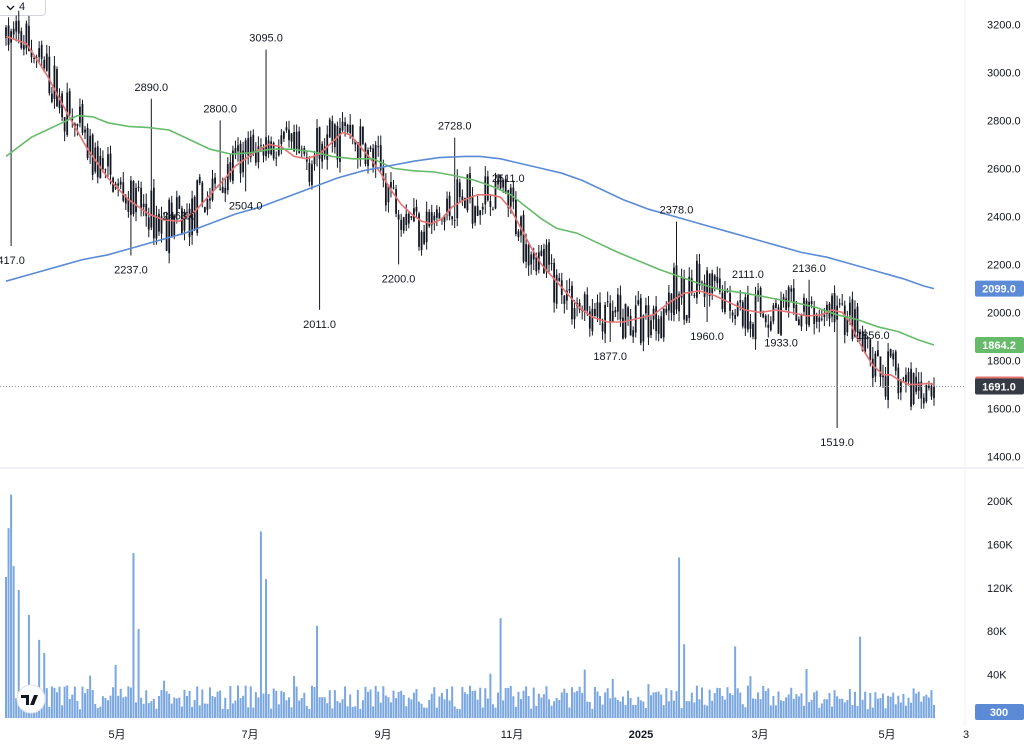 The width and height of the screenshot is (1024, 749). Describe the element at coordinates (999, 388) in the screenshot. I see `last-price-badge: 1691.0` at that location.